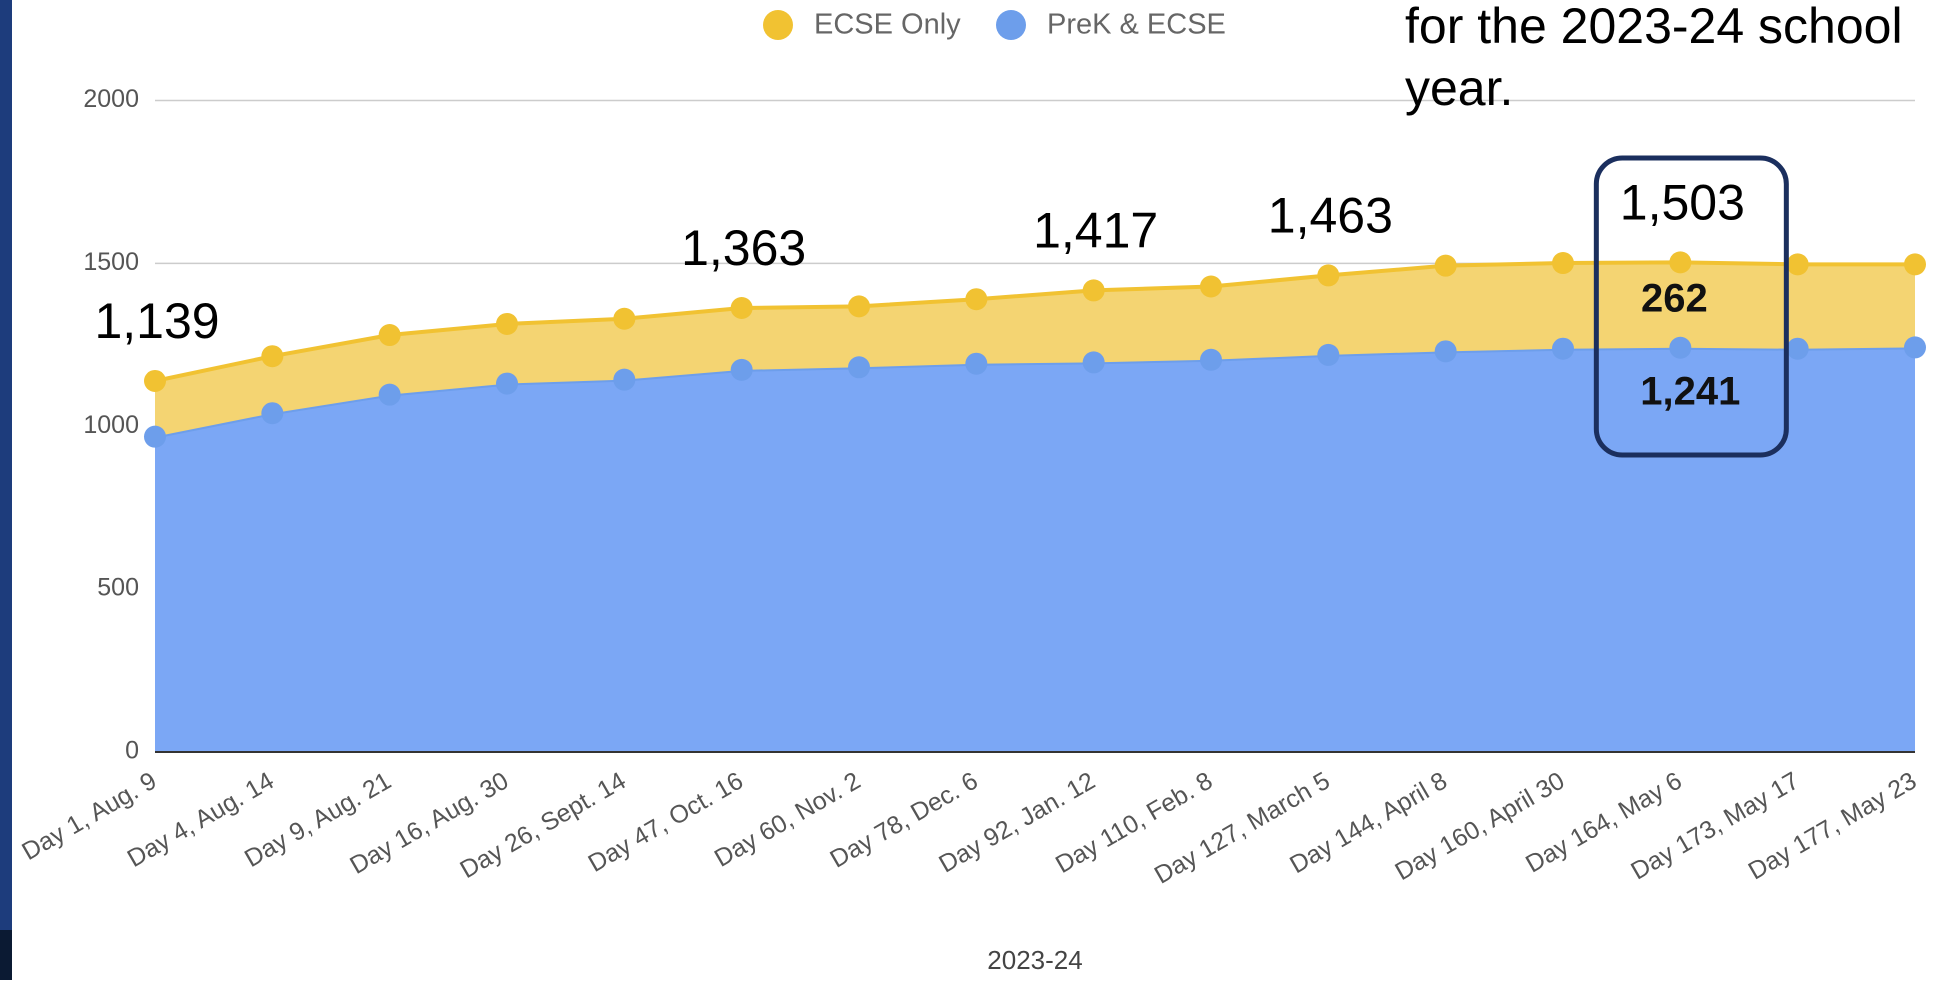  I want to click on data-label: 1,241, so click(1690, 391).